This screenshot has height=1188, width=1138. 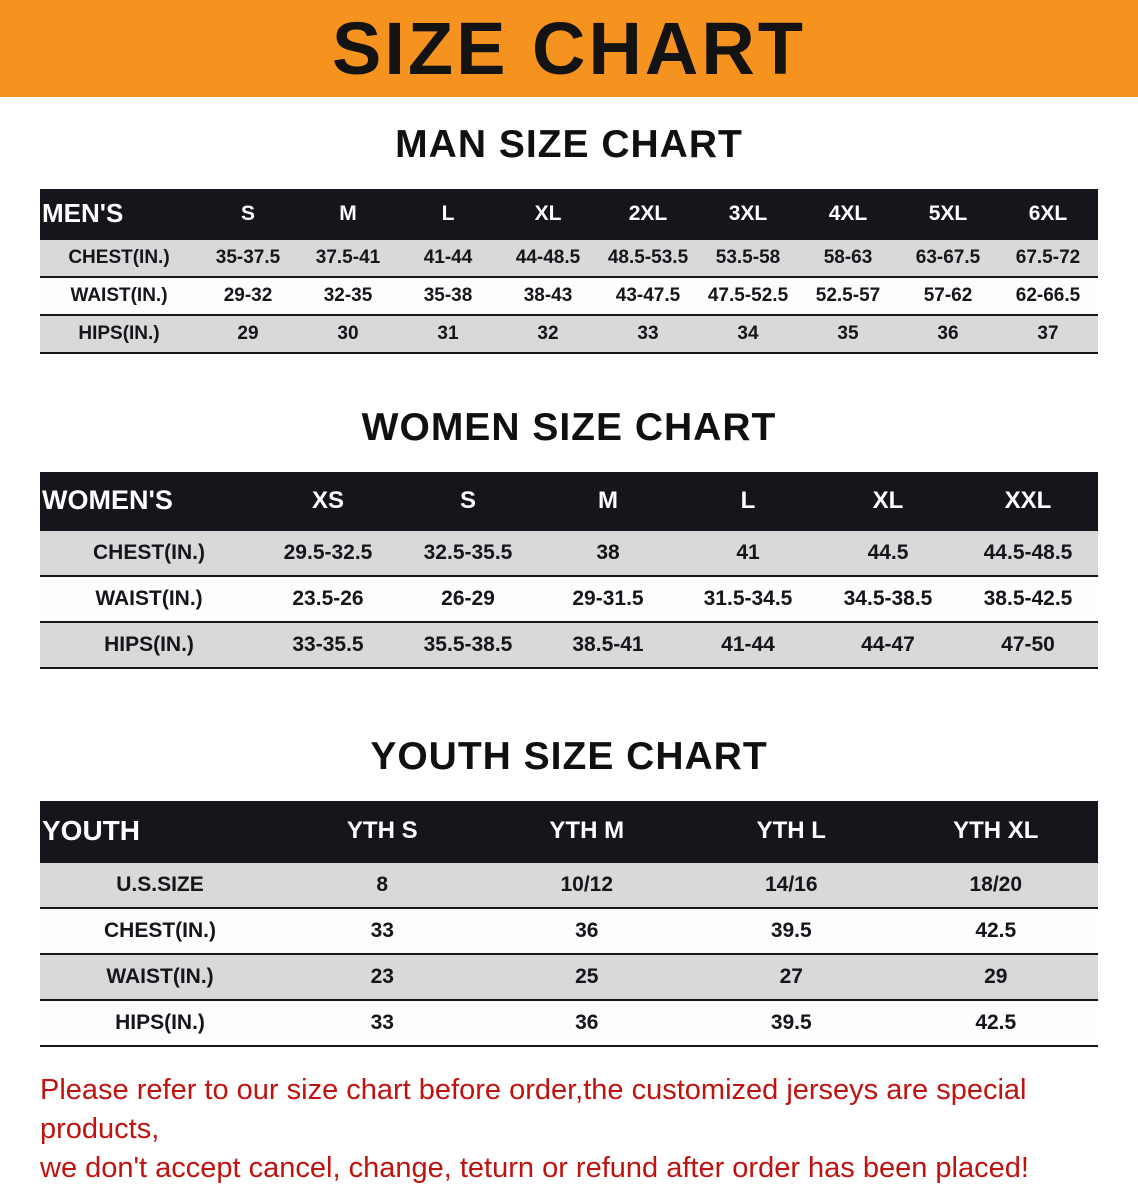 What do you see at coordinates (1048, 333) in the screenshot?
I see `table-cell: 37` at bounding box center [1048, 333].